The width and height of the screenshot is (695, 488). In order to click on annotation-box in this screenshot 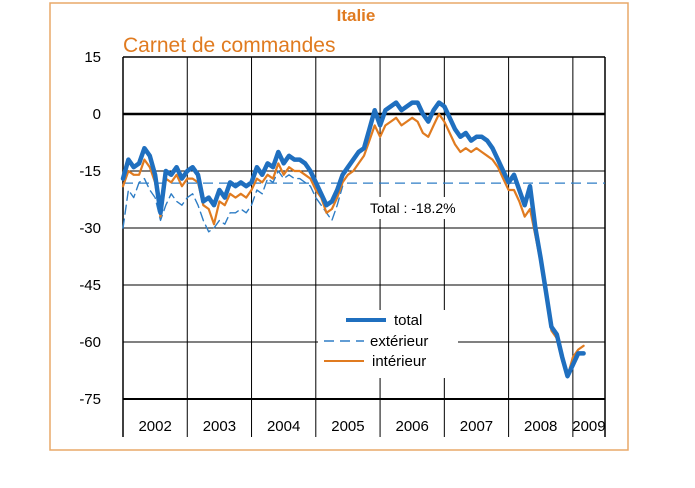, I will do `click(424, 208)`.